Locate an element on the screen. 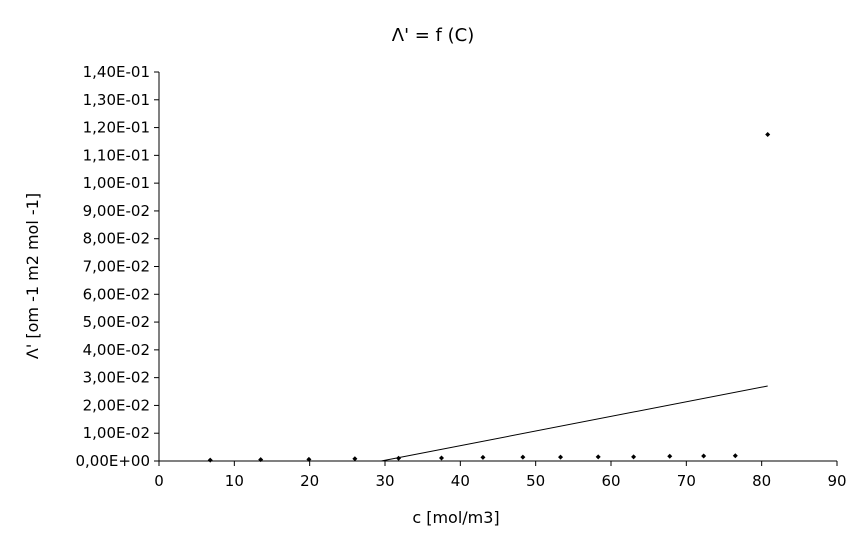  y-tick-label: 1,10E-01 is located at coordinates (116, 155).